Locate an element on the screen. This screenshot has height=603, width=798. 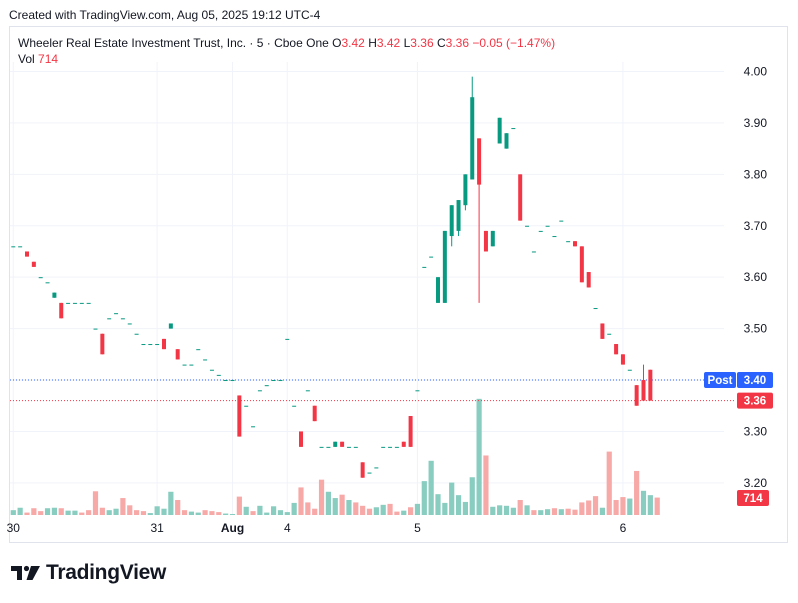
post-price-badge is located at coordinates (755, 380).